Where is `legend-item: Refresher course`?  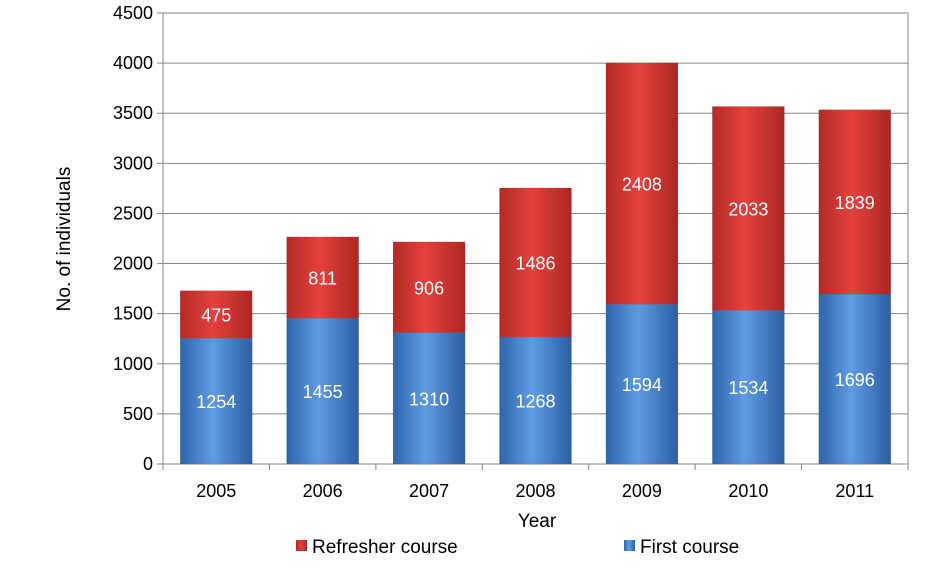 legend-item: Refresher course is located at coordinates (377, 547).